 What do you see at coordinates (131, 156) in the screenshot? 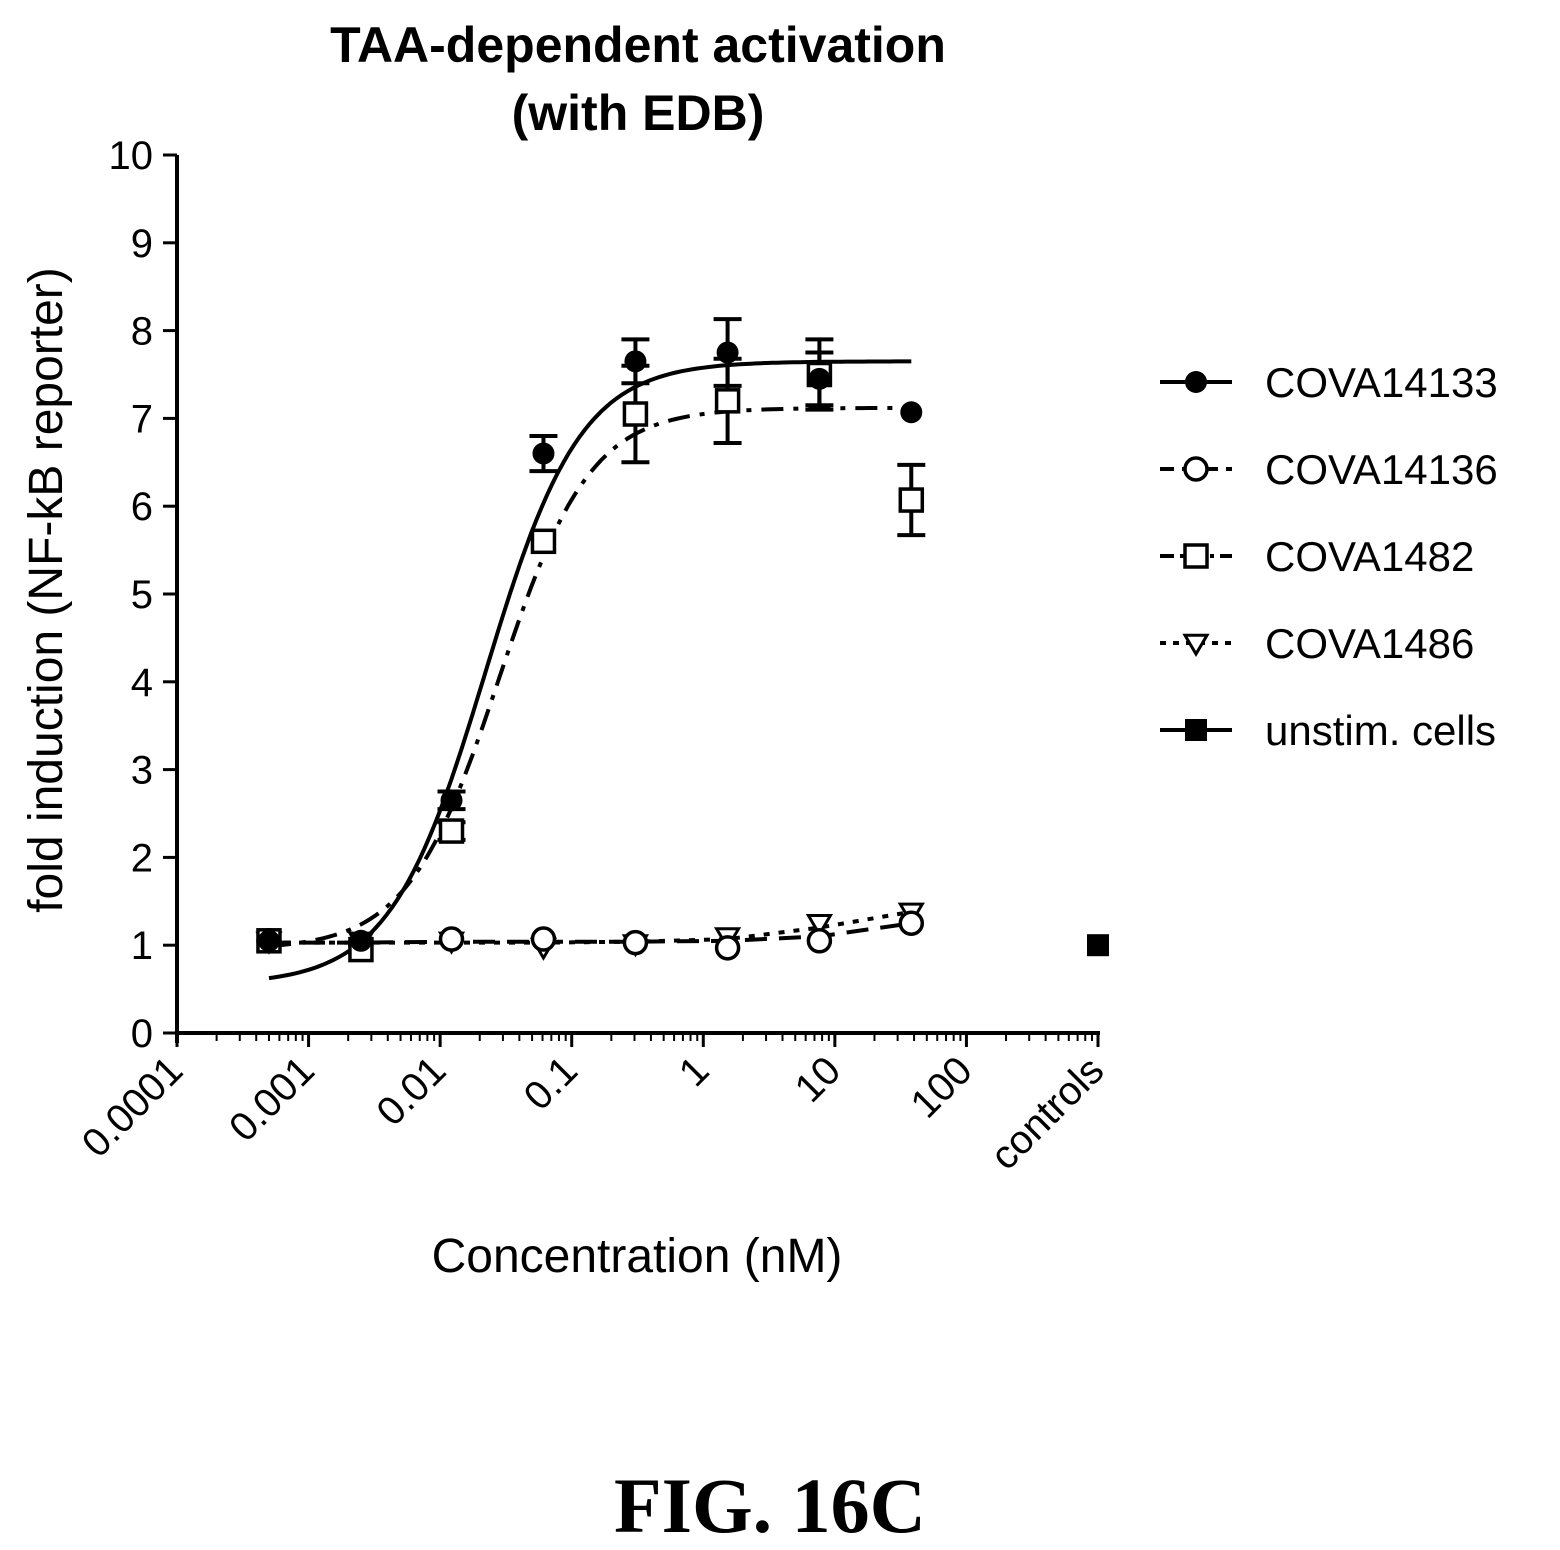
I see `y-tick-label: 10` at bounding box center [131, 156].